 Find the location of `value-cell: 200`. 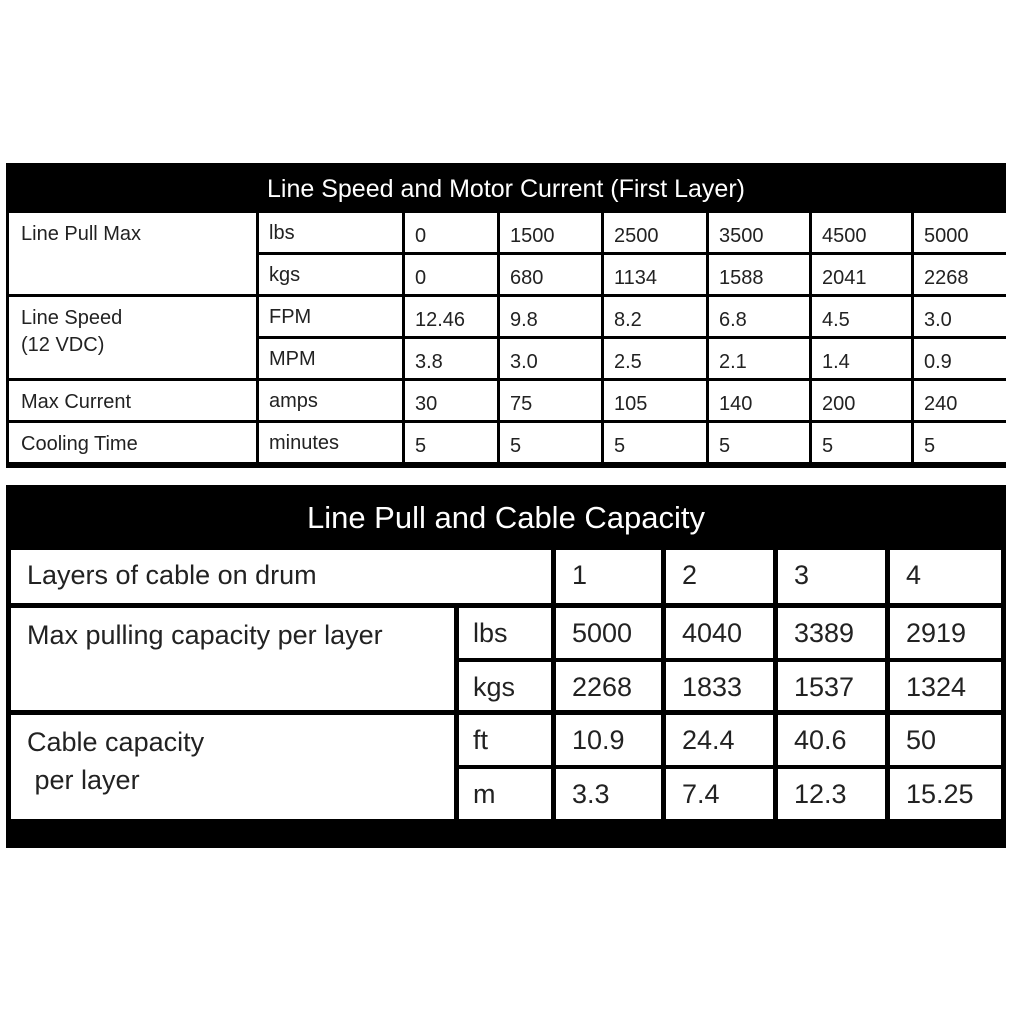

value-cell: 200 is located at coordinates (861, 400).